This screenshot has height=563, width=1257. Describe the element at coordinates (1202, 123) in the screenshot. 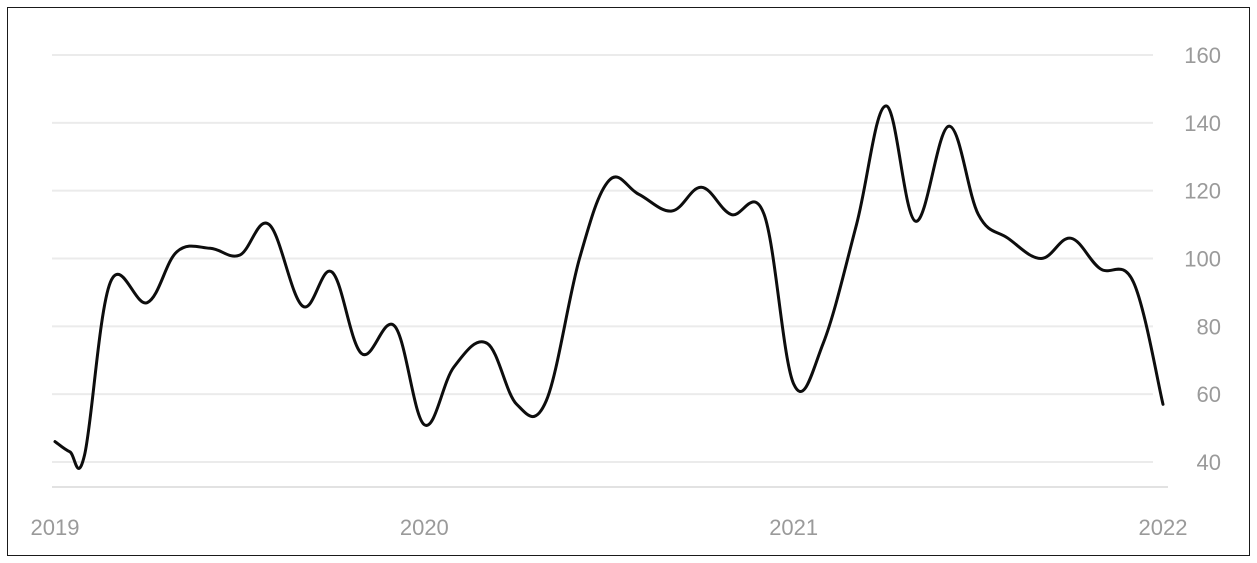

I see `y-tick-label-140: 140` at that location.